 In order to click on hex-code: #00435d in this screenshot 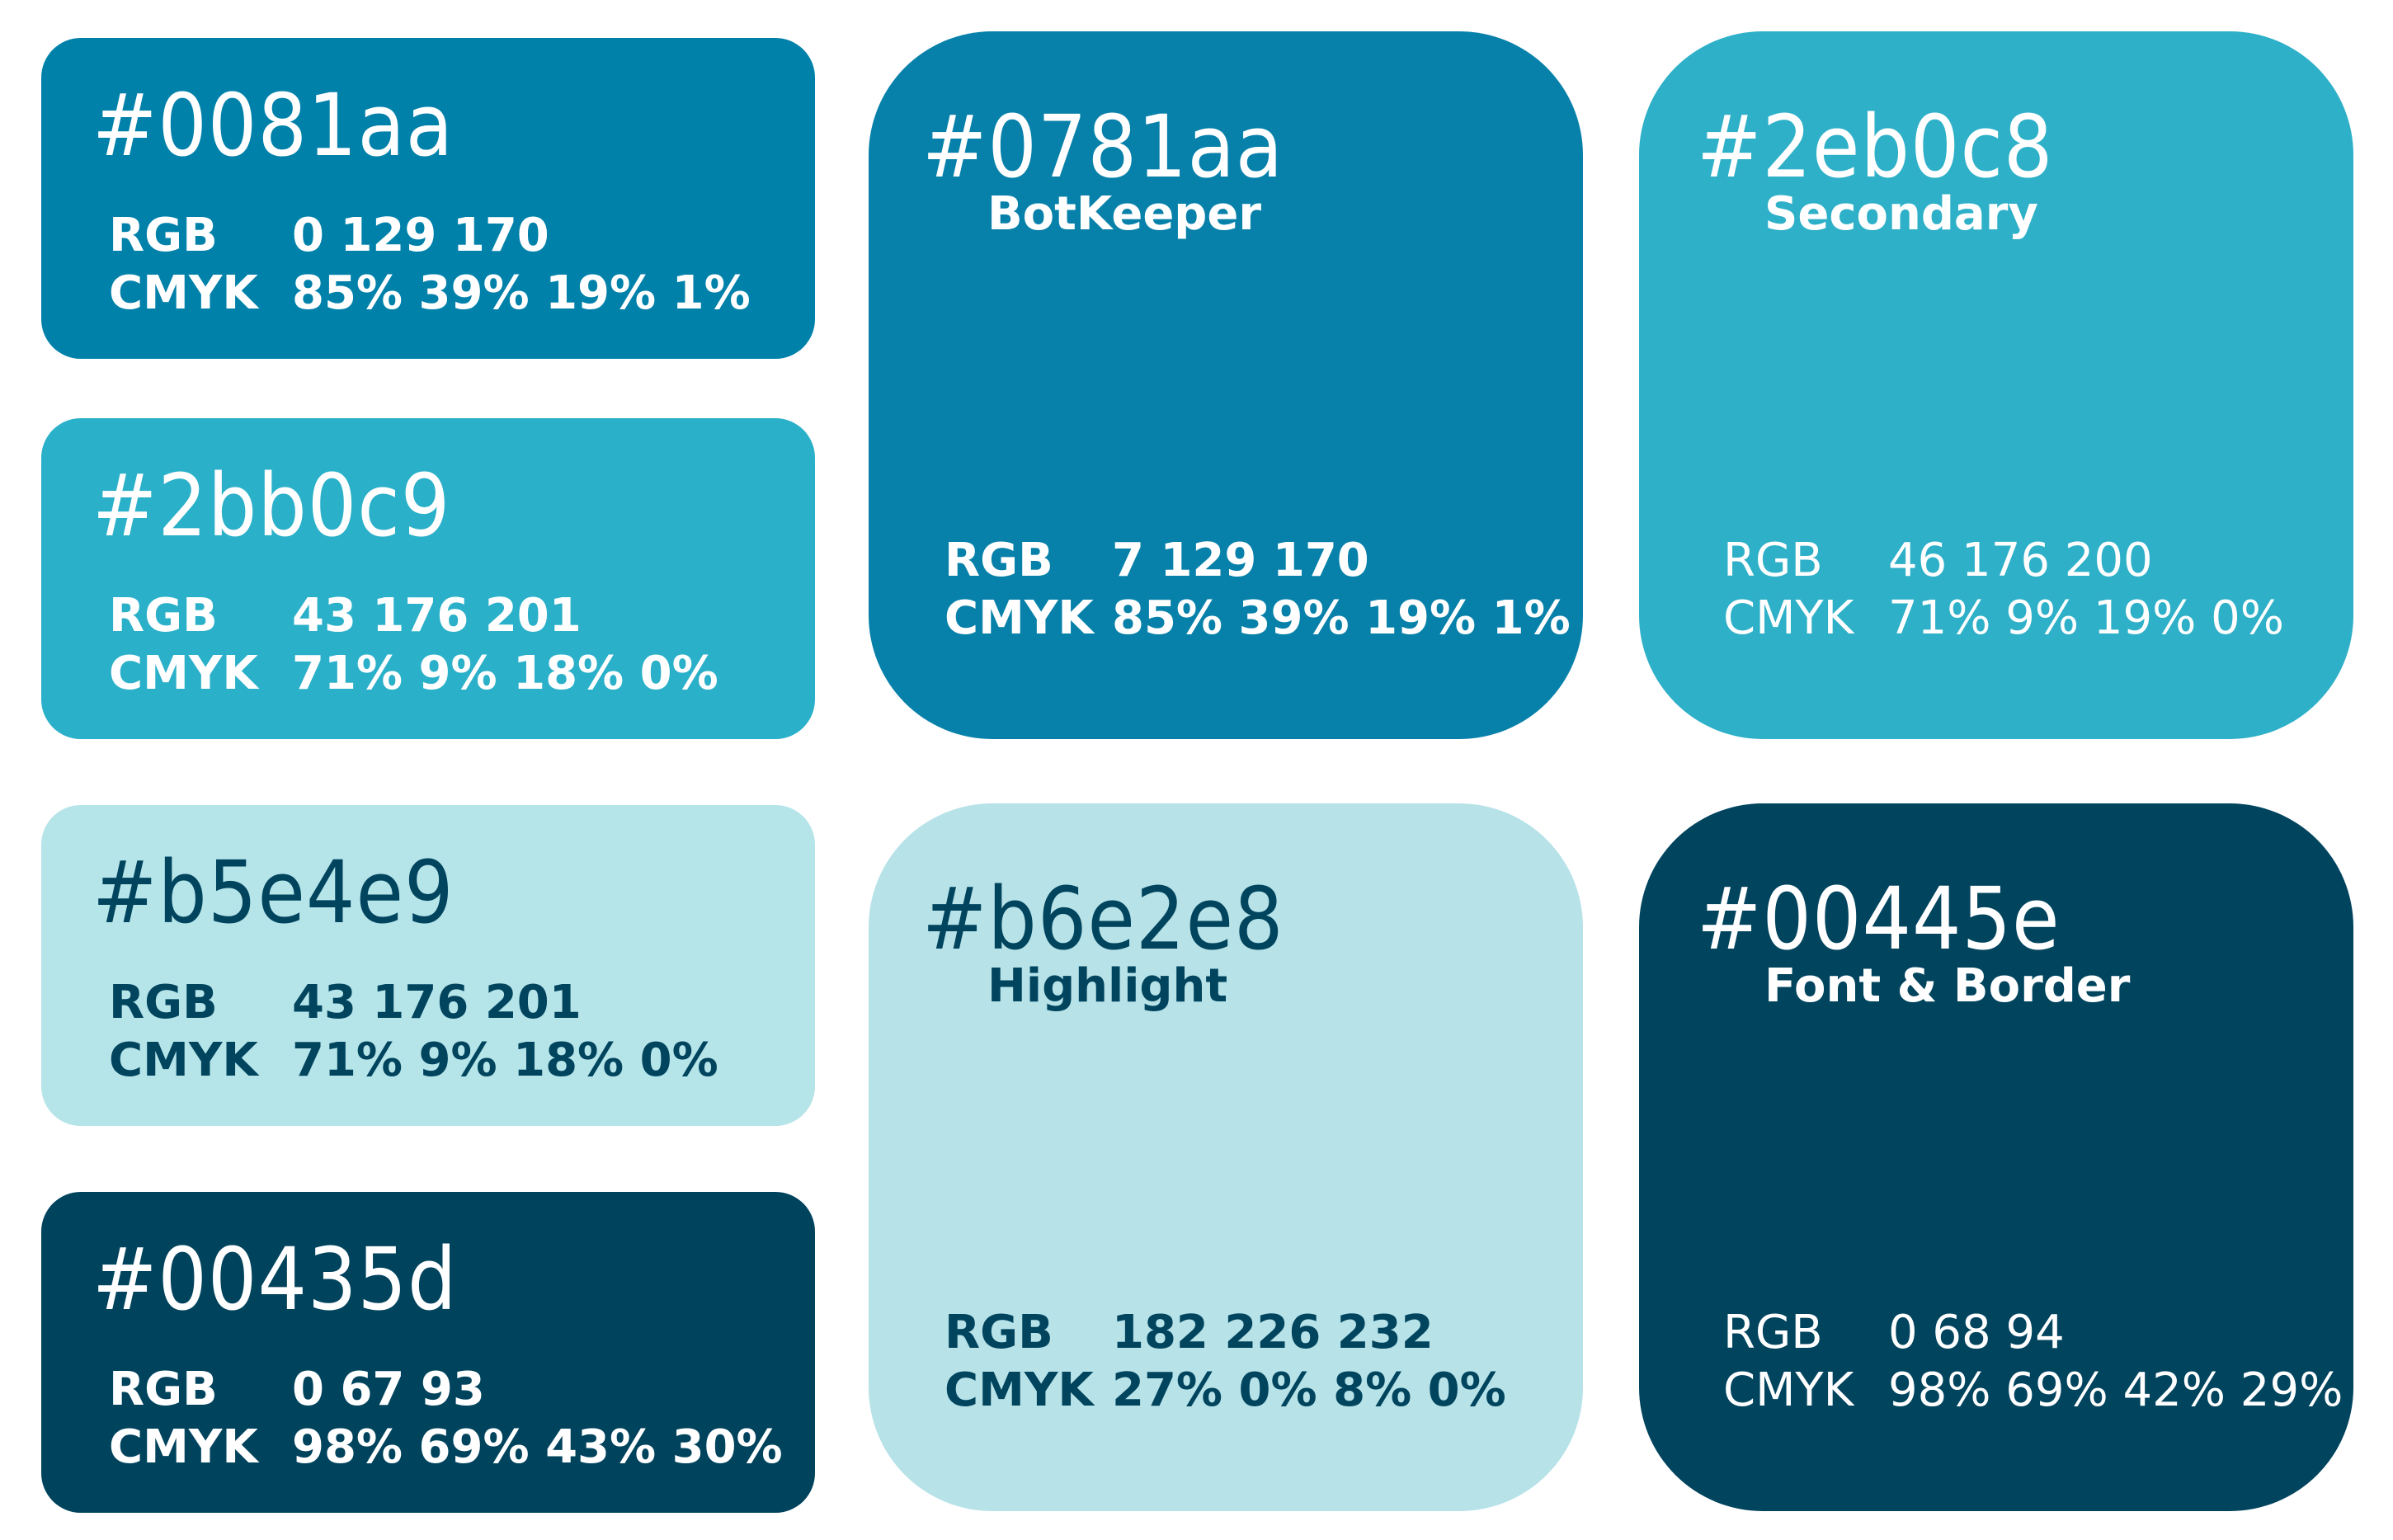, I will do `click(275, 1279)`.